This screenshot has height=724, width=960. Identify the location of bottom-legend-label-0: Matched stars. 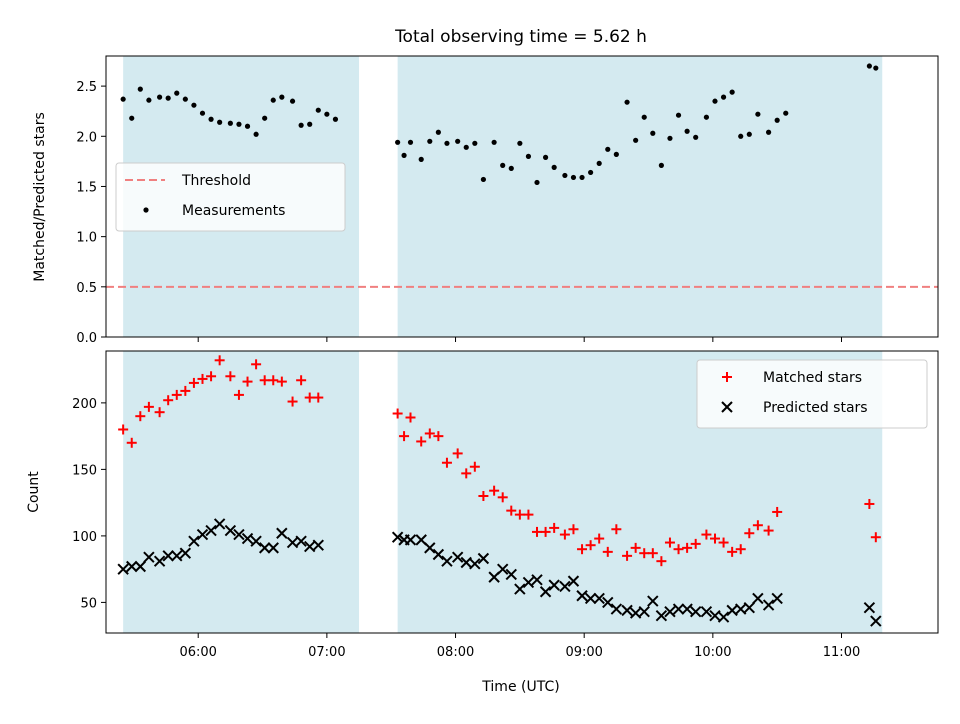
(812, 378).